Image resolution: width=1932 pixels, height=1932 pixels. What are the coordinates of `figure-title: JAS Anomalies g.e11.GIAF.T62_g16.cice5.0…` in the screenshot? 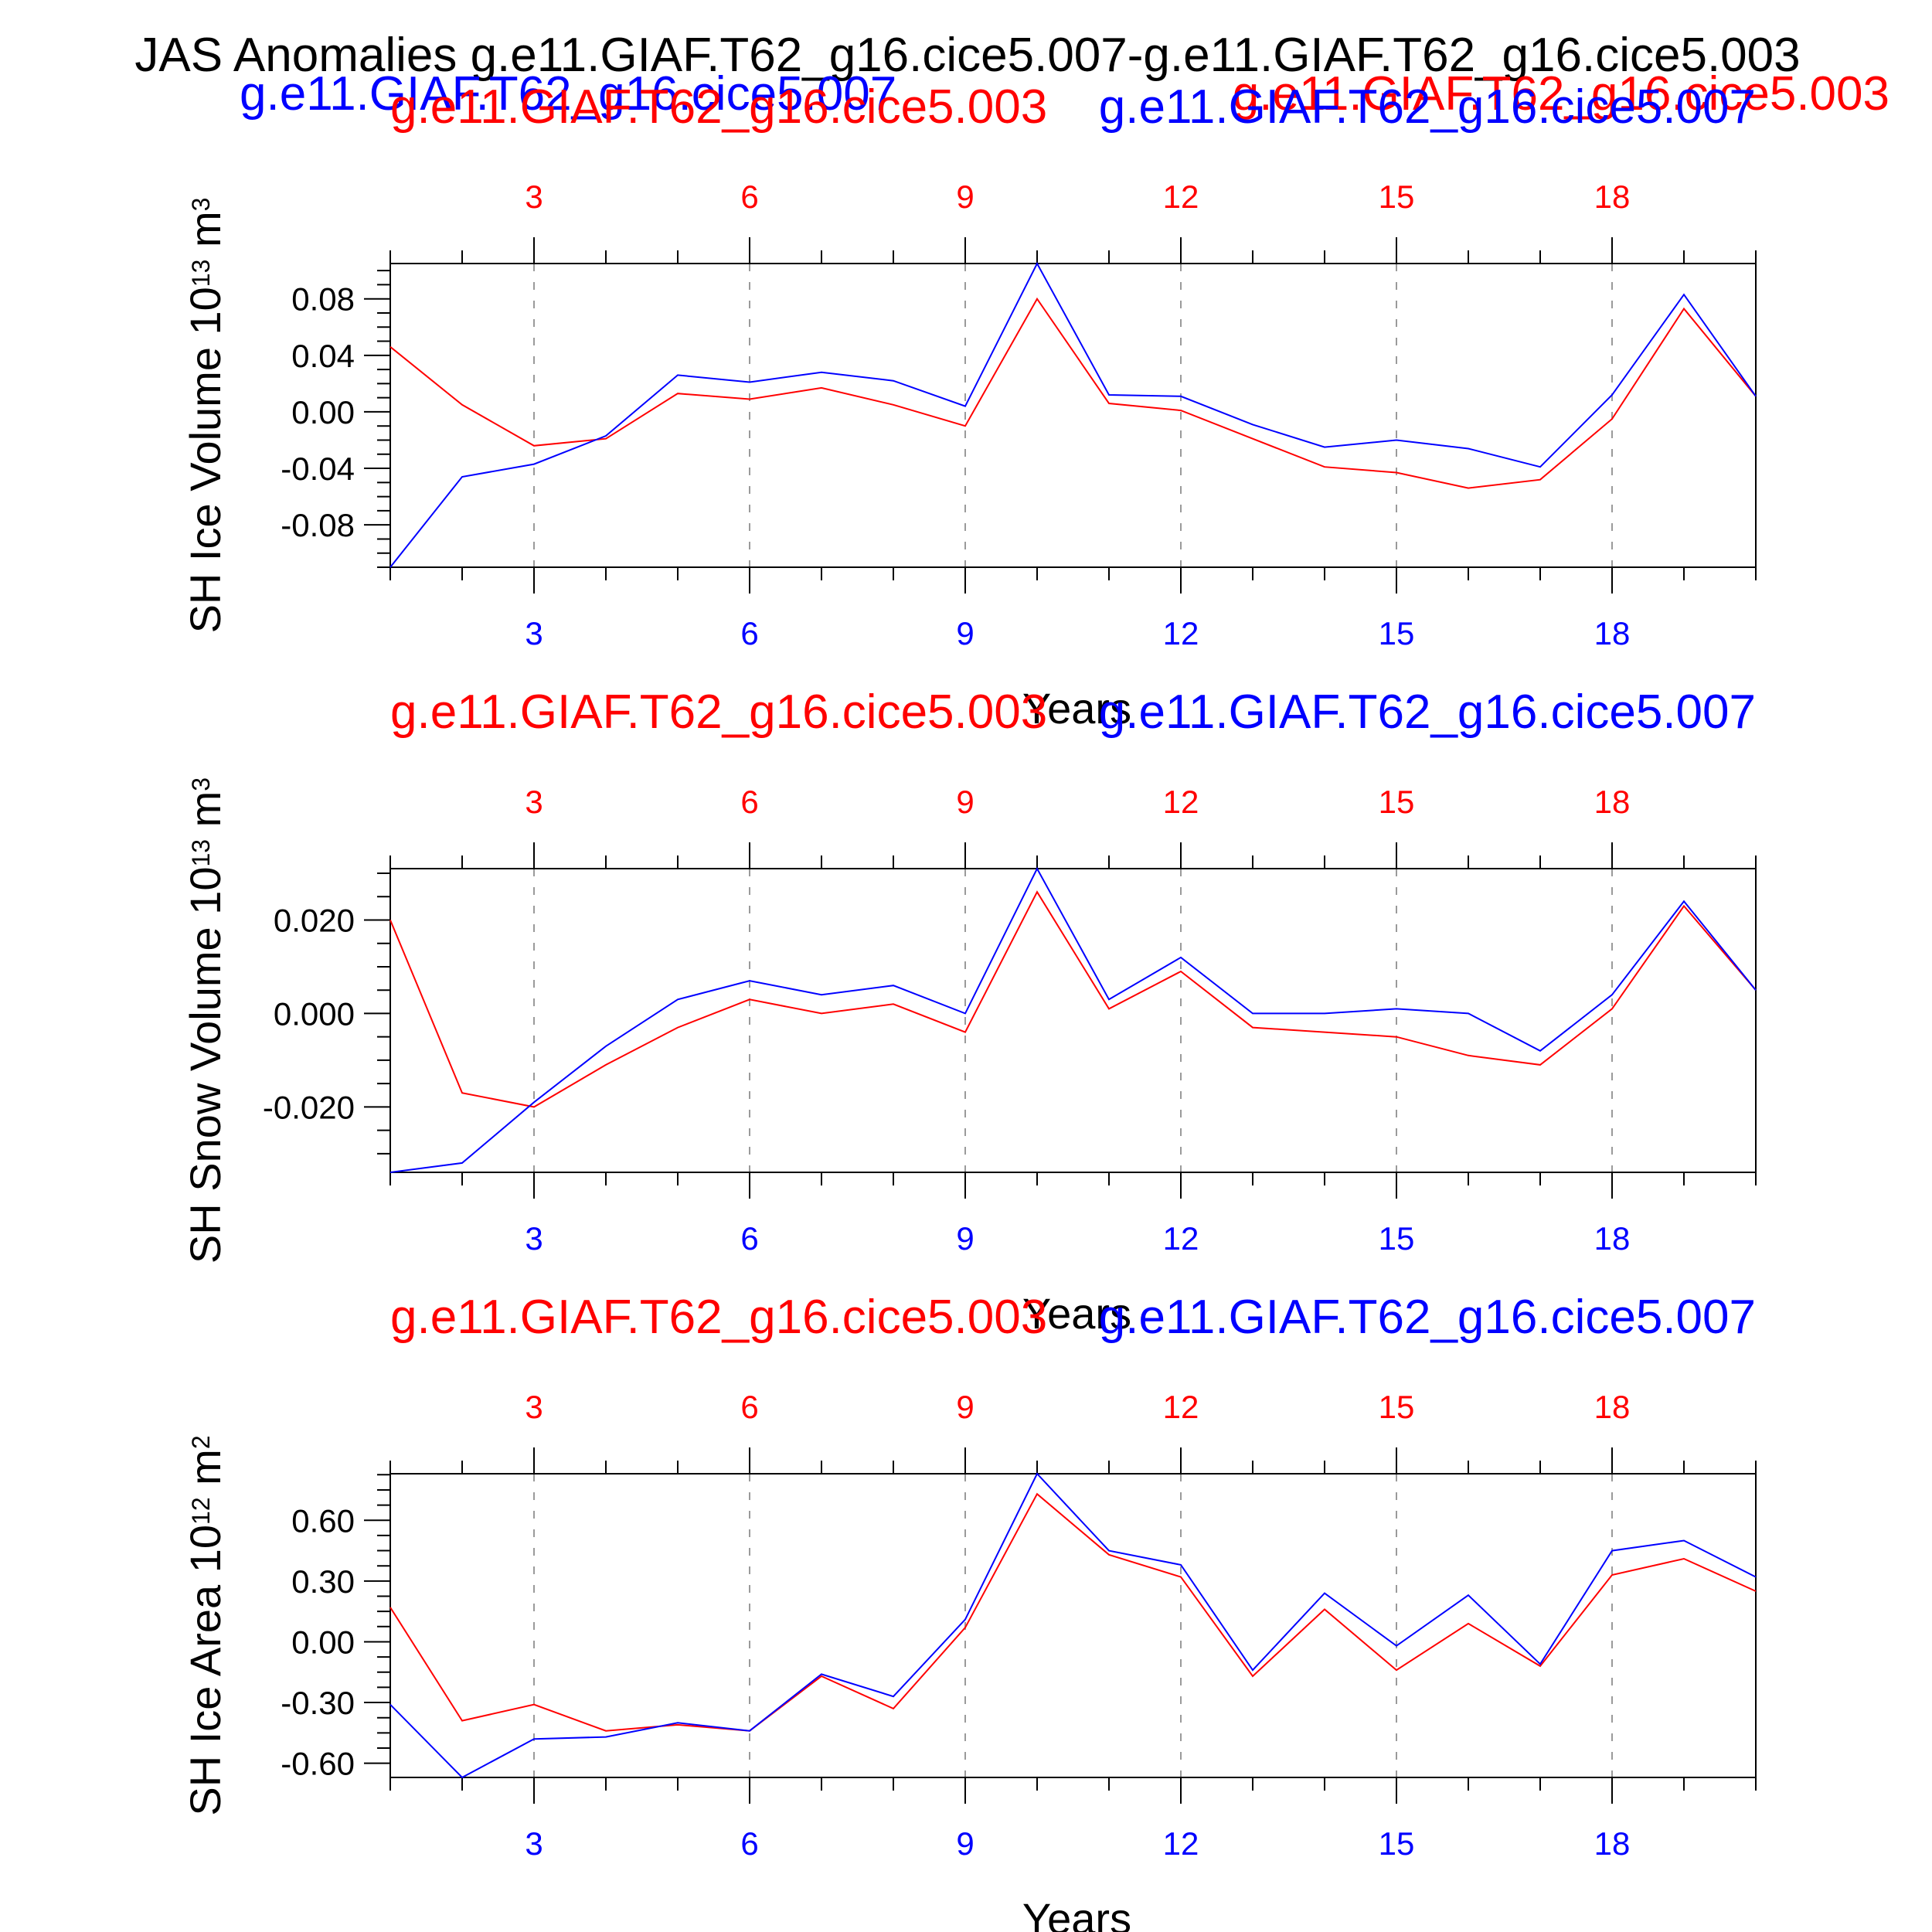 It's located at (967, 55).